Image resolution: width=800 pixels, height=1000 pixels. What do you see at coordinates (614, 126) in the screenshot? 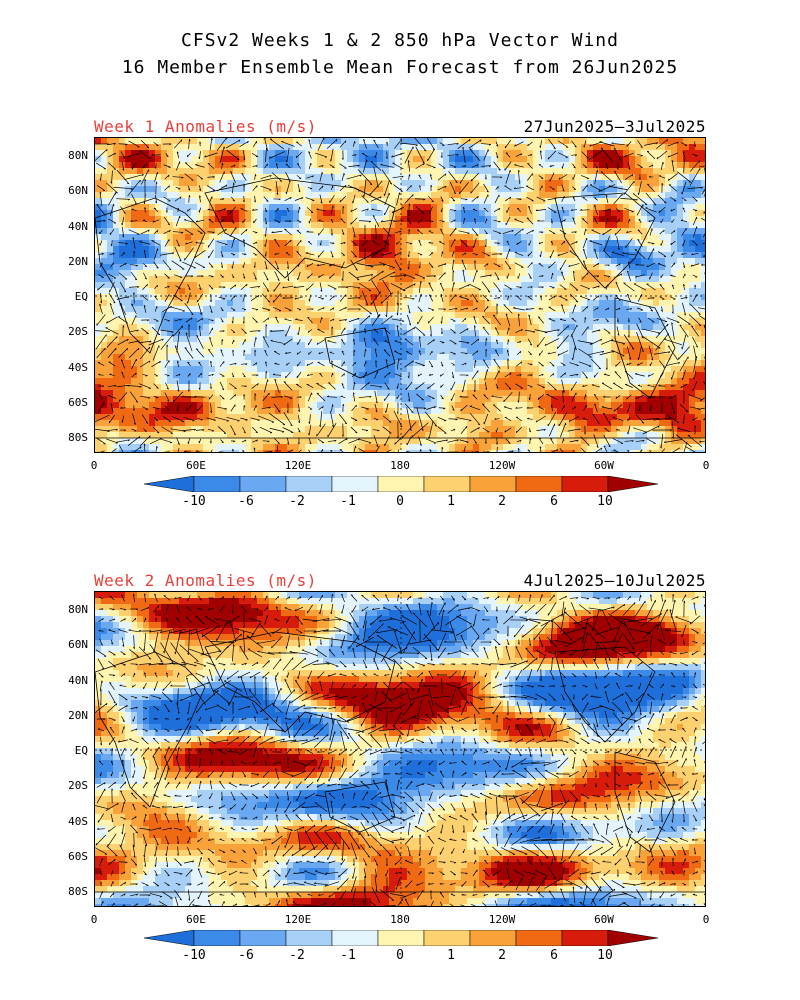
I see `week1-date-range: 27Jun2025–3Jul2025` at bounding box center [614, 126].